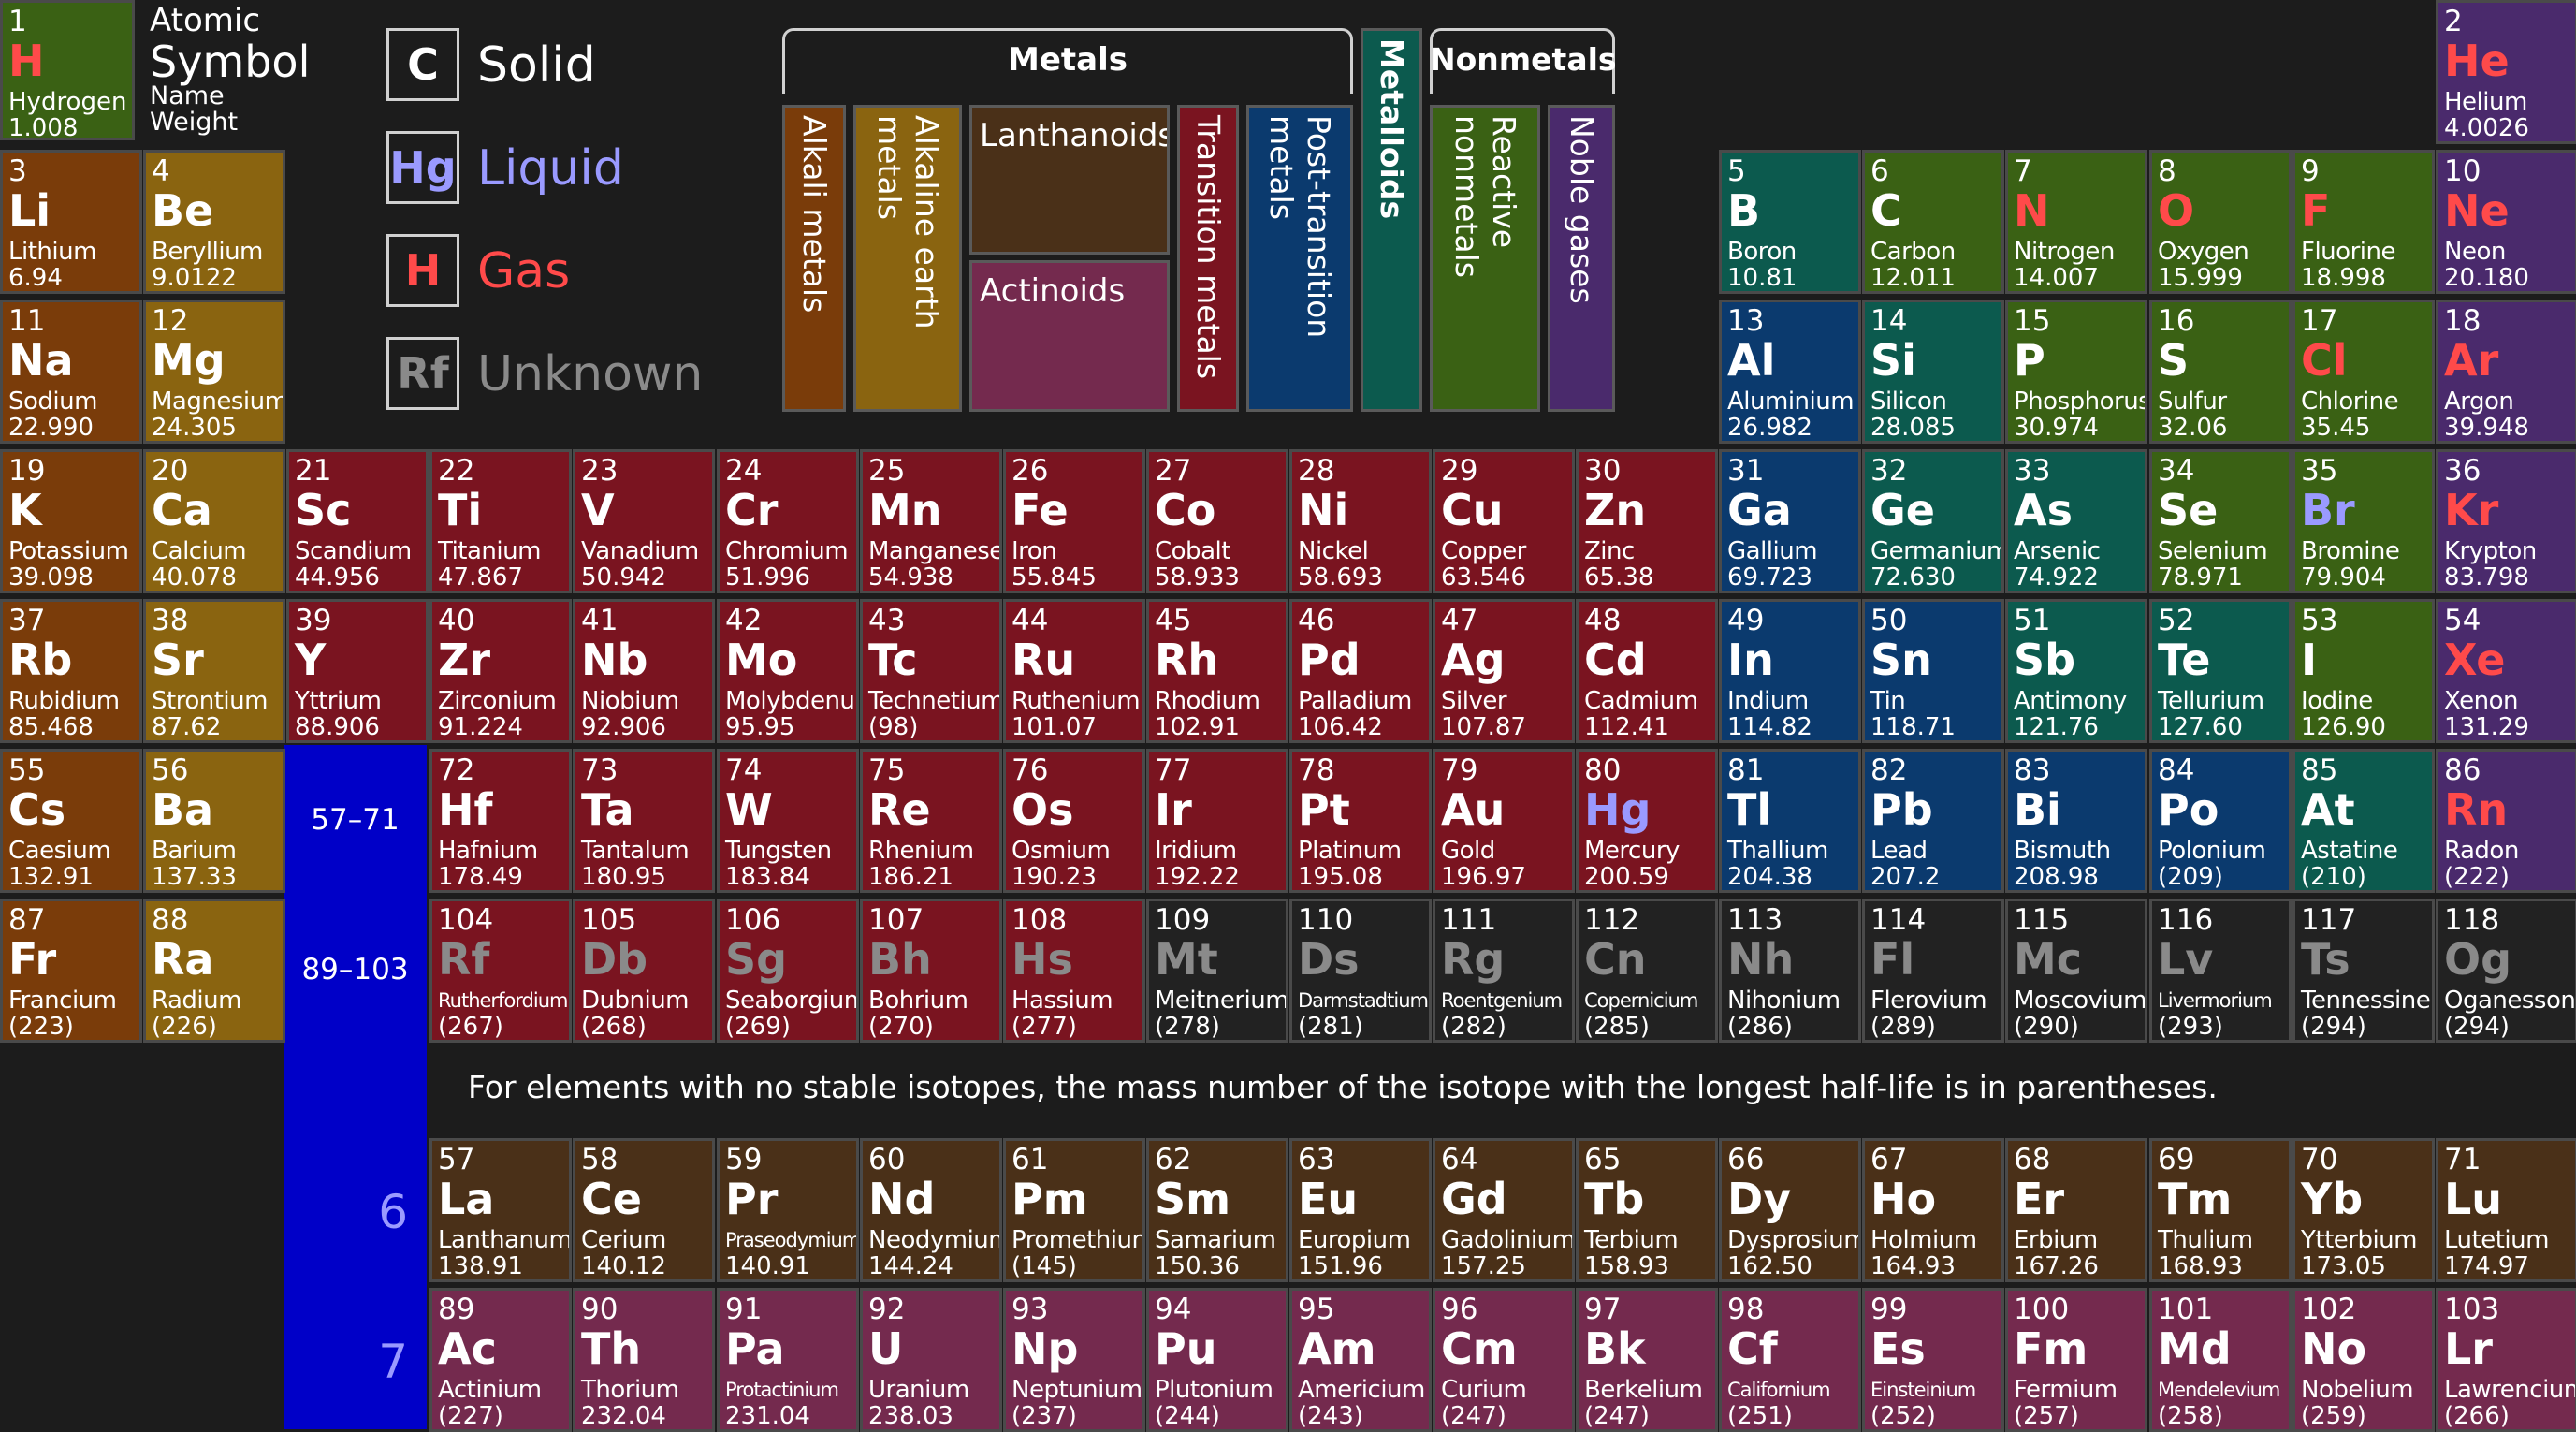 The image size is (2576, 1432). I want to click on element-tin: 50 Sn Tin 118.71, so click(1933, 671).